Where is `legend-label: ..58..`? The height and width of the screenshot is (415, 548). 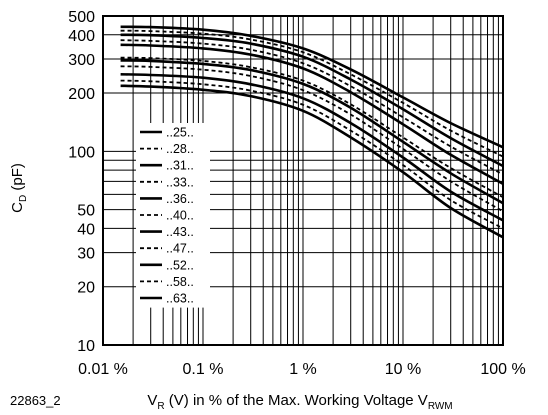 legend-label: ..58.. is located at coordinates (180, 282).